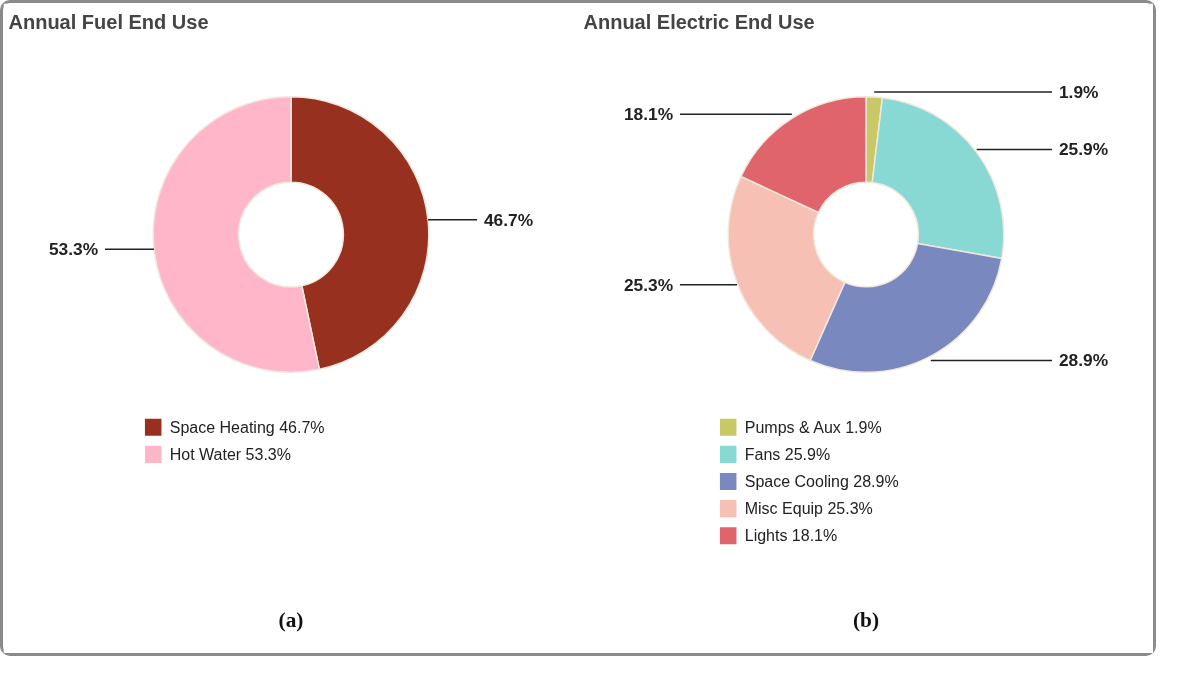 The image size is (1178, 686). I want to click on chart-title: Annual Fuel End Use, so click(108, 21).